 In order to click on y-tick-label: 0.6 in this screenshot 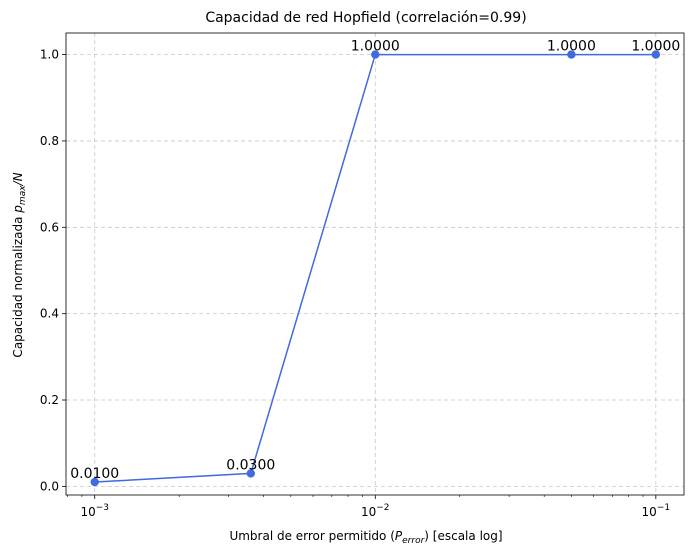, I will do `click(49, 227)`.